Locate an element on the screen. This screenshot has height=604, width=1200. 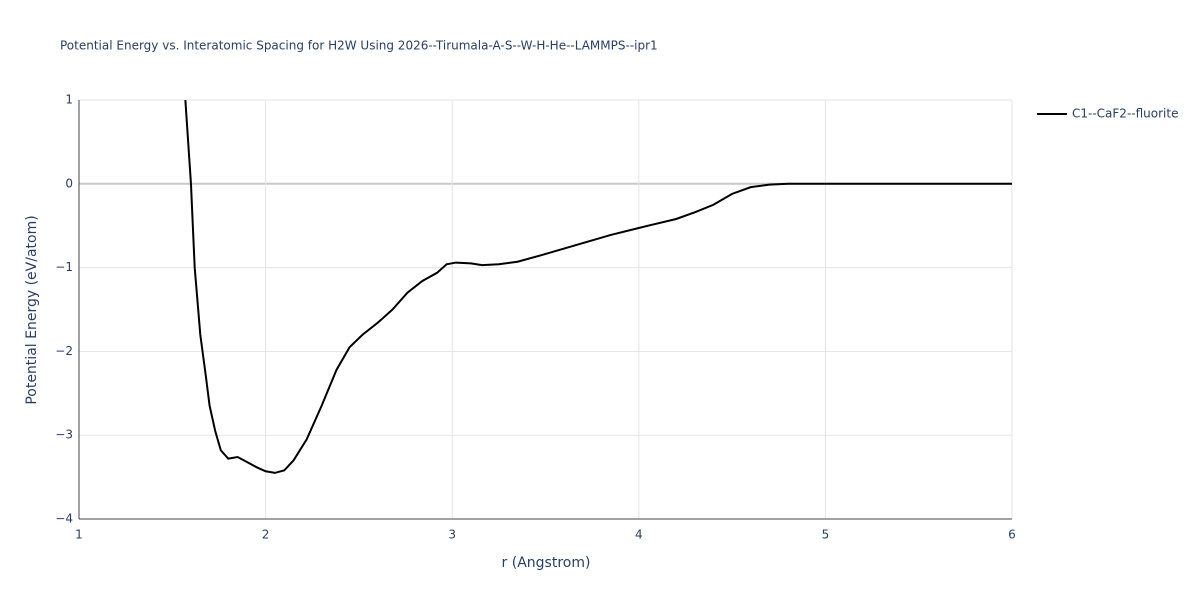
x-tick-label: 4 is located at coordinates (639, 535).